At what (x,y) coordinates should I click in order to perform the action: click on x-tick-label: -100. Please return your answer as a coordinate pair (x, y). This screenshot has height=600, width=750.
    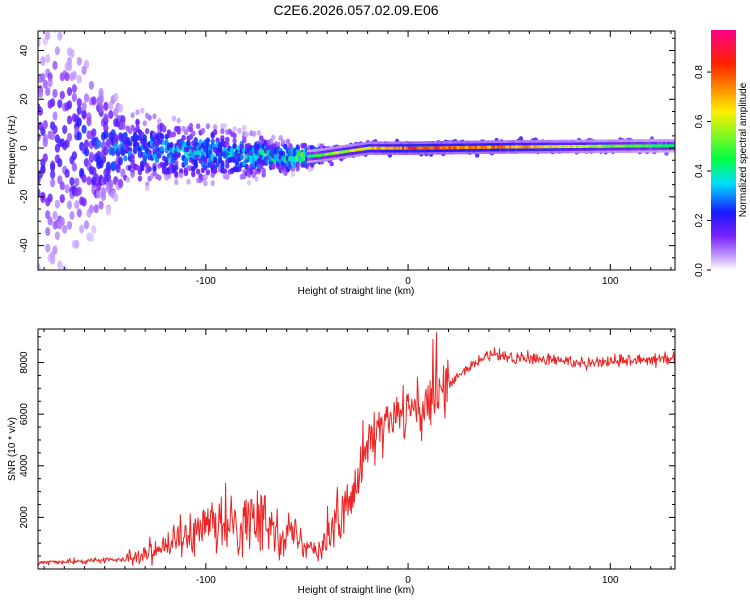
    Looking at the image, I should click on (206, 580).